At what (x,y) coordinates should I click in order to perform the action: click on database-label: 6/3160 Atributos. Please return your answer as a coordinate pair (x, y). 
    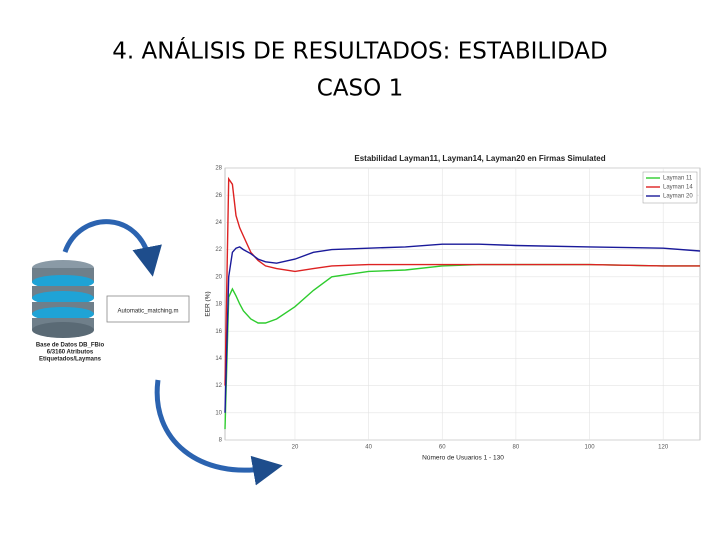
    Looking at the image, I should click on (70, 353).